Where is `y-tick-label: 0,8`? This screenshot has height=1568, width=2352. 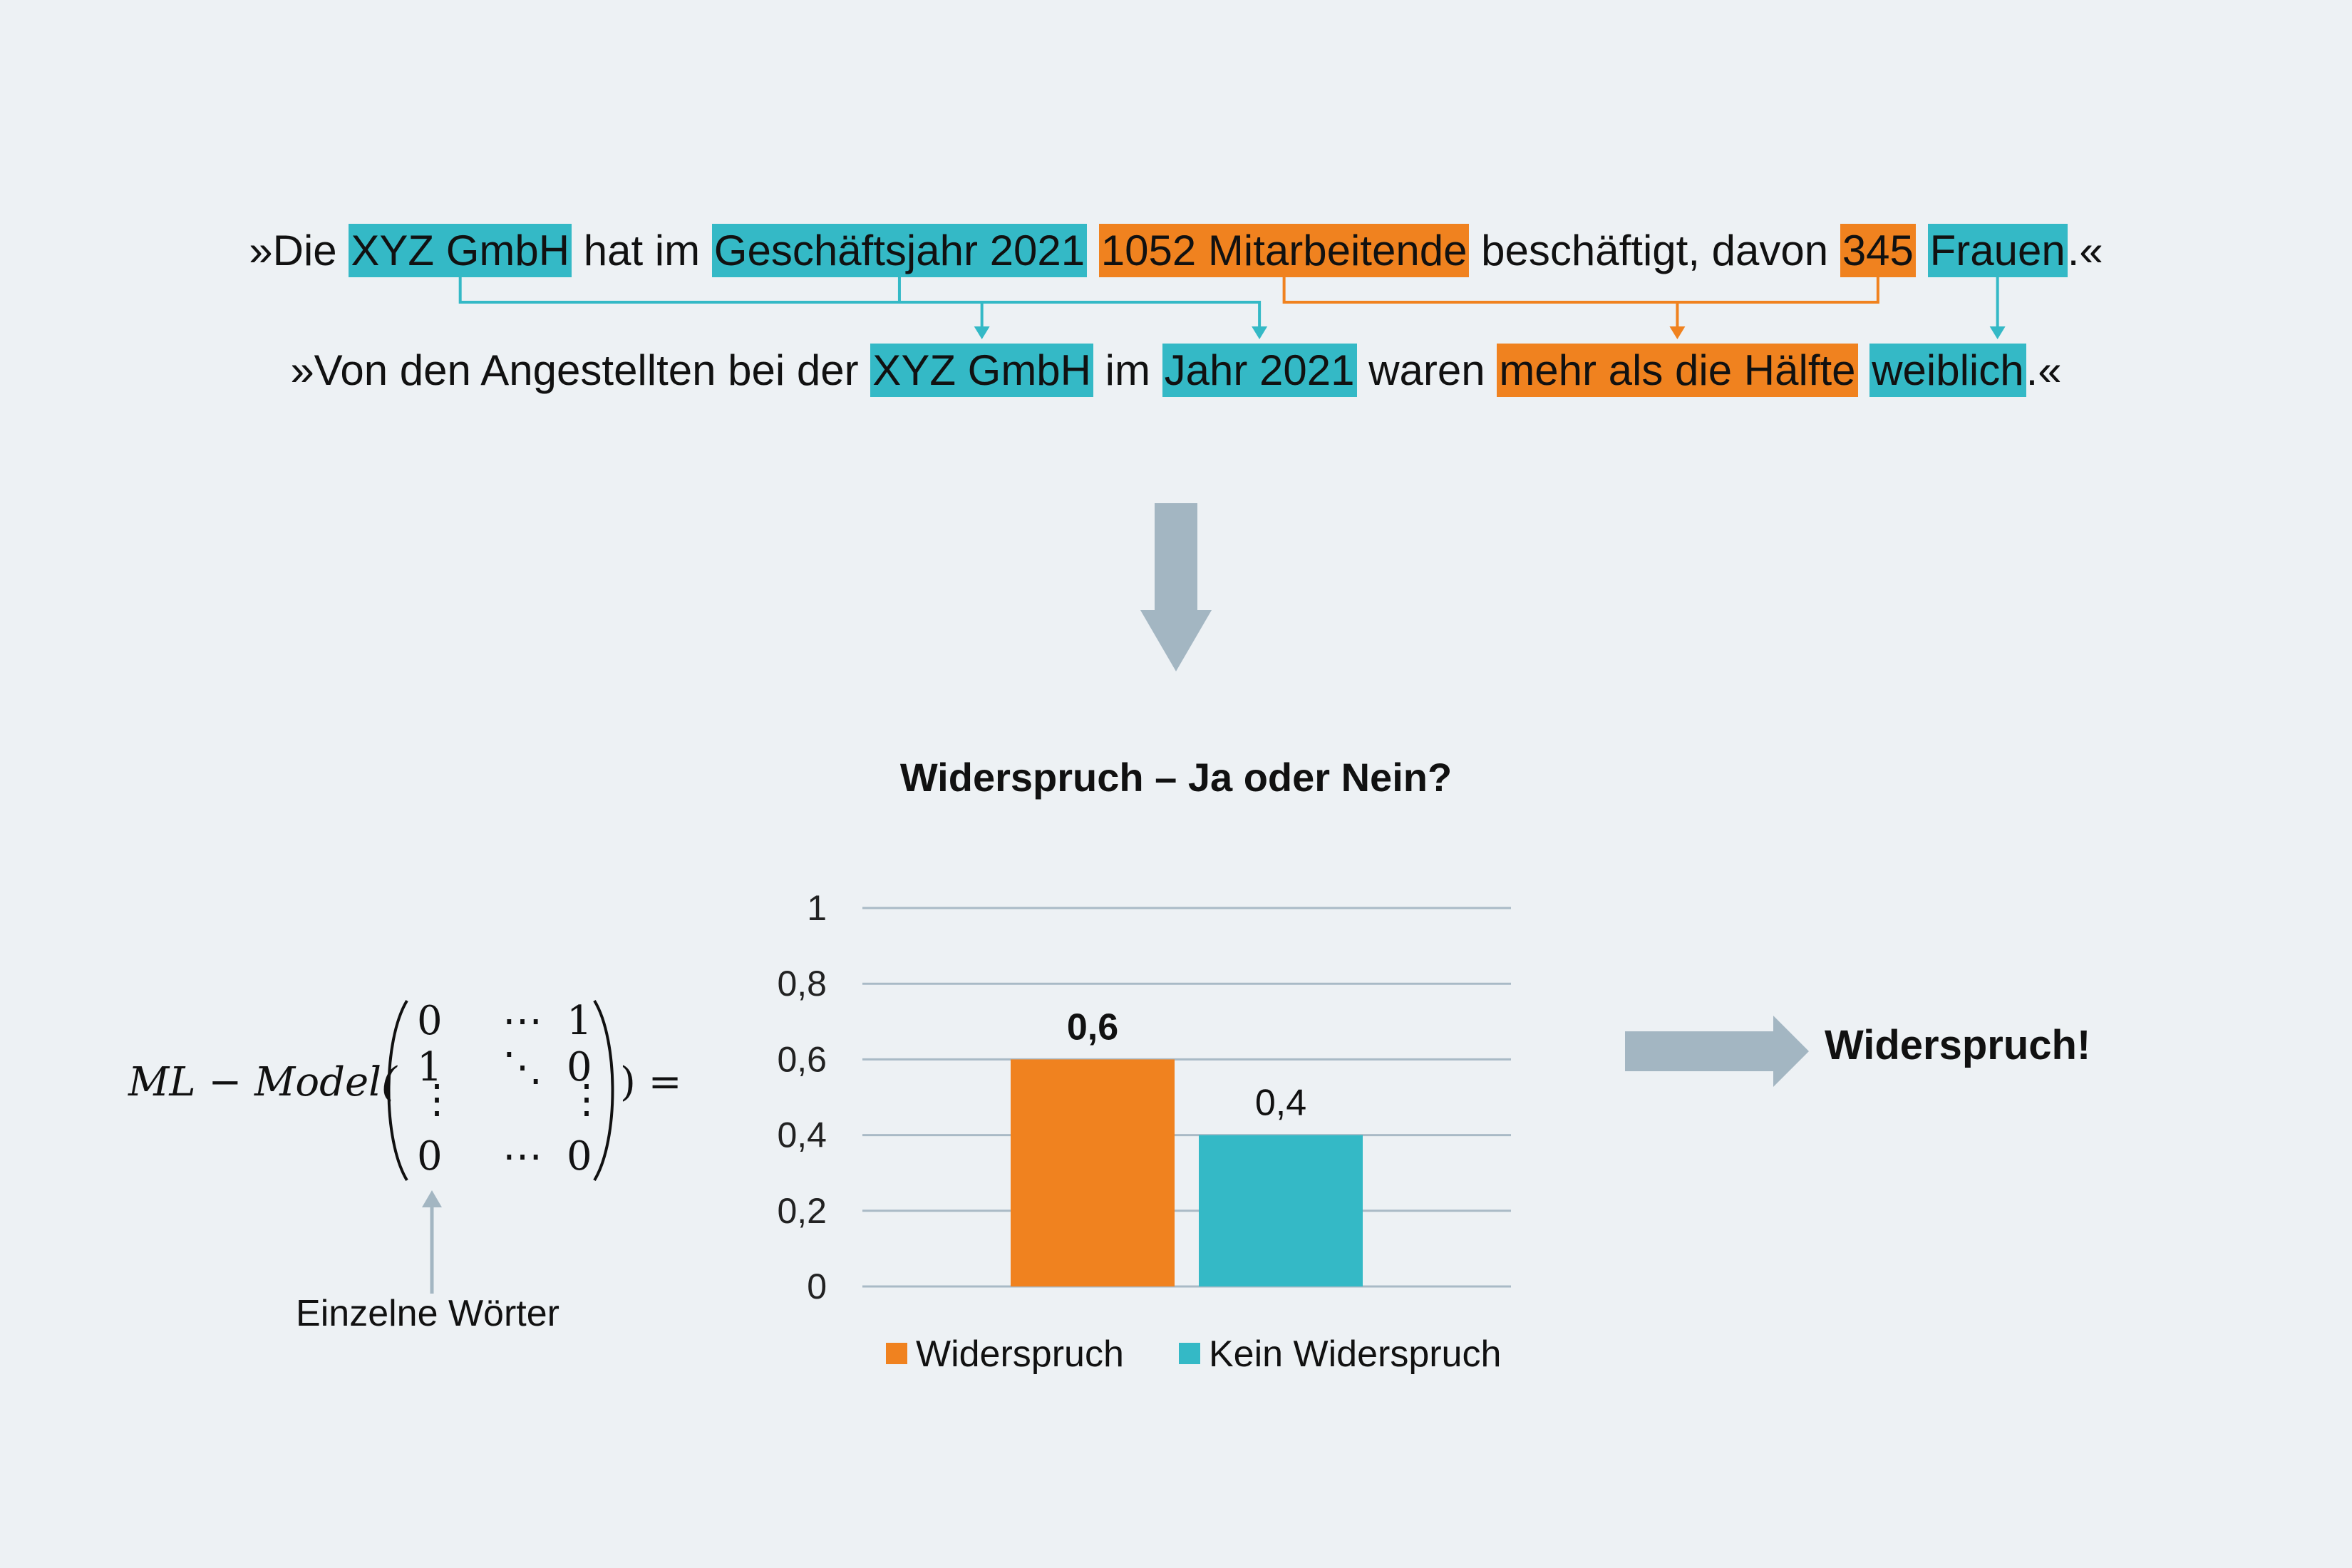 y-tick-label: 0,8 is located at coordinates (802, 984).